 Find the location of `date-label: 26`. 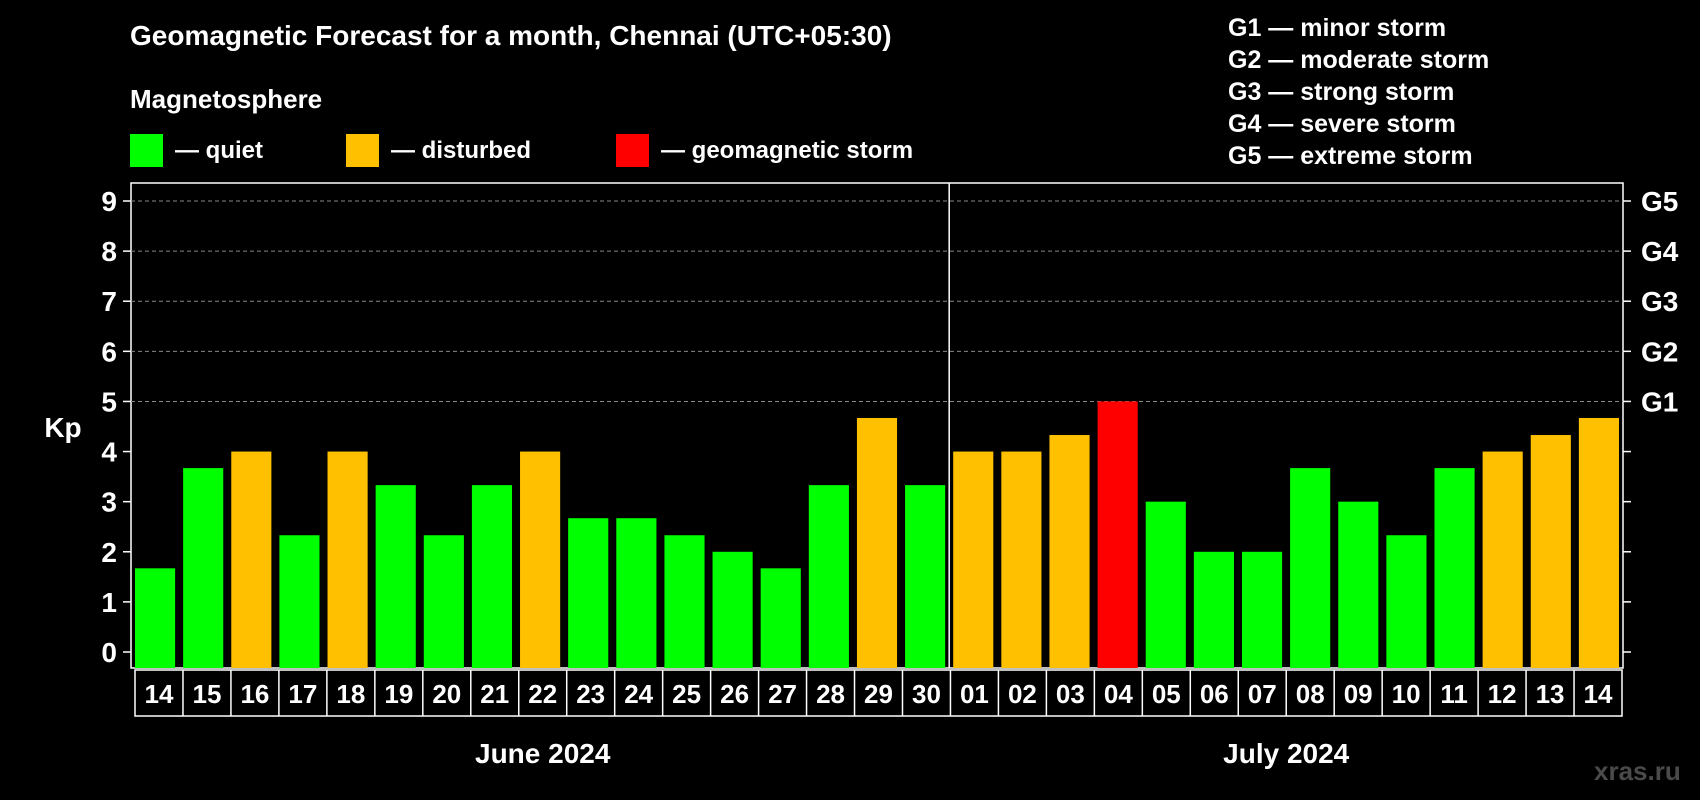

date-label: 26 is located at coordinates (734, 694).